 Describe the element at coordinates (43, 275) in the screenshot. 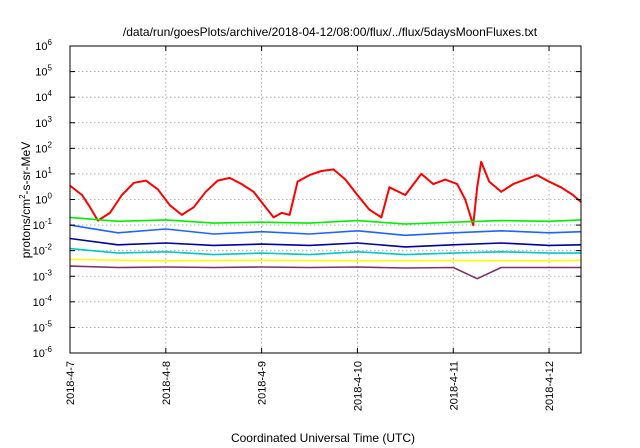

I see `y-tick-label: 10⁻³` at that location.